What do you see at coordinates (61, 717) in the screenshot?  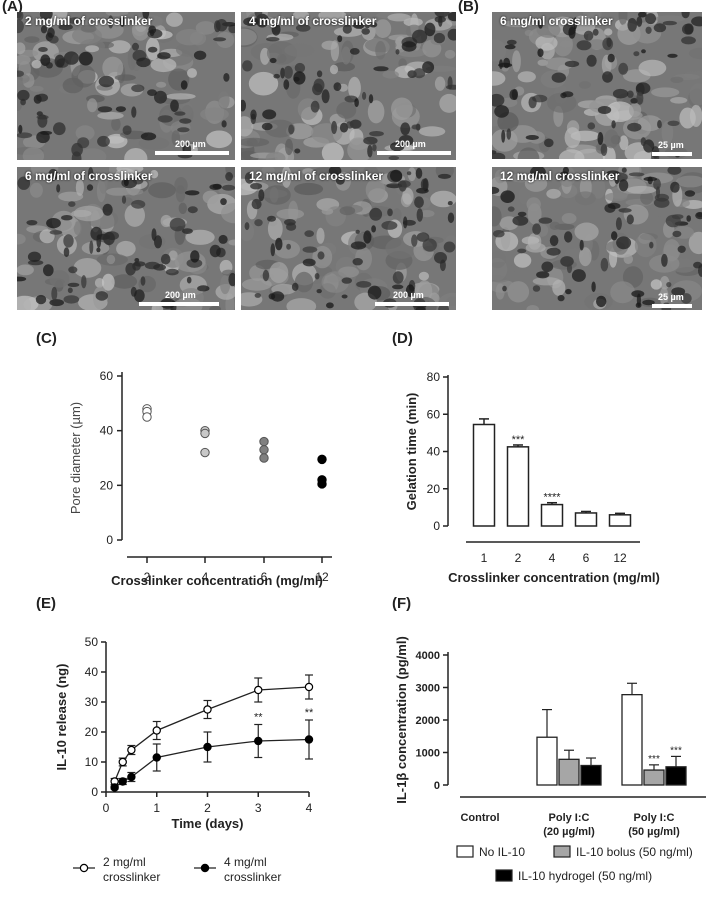 I see `y-axis-title: IL-10 release (ng)` at bounding box center [61, 717].